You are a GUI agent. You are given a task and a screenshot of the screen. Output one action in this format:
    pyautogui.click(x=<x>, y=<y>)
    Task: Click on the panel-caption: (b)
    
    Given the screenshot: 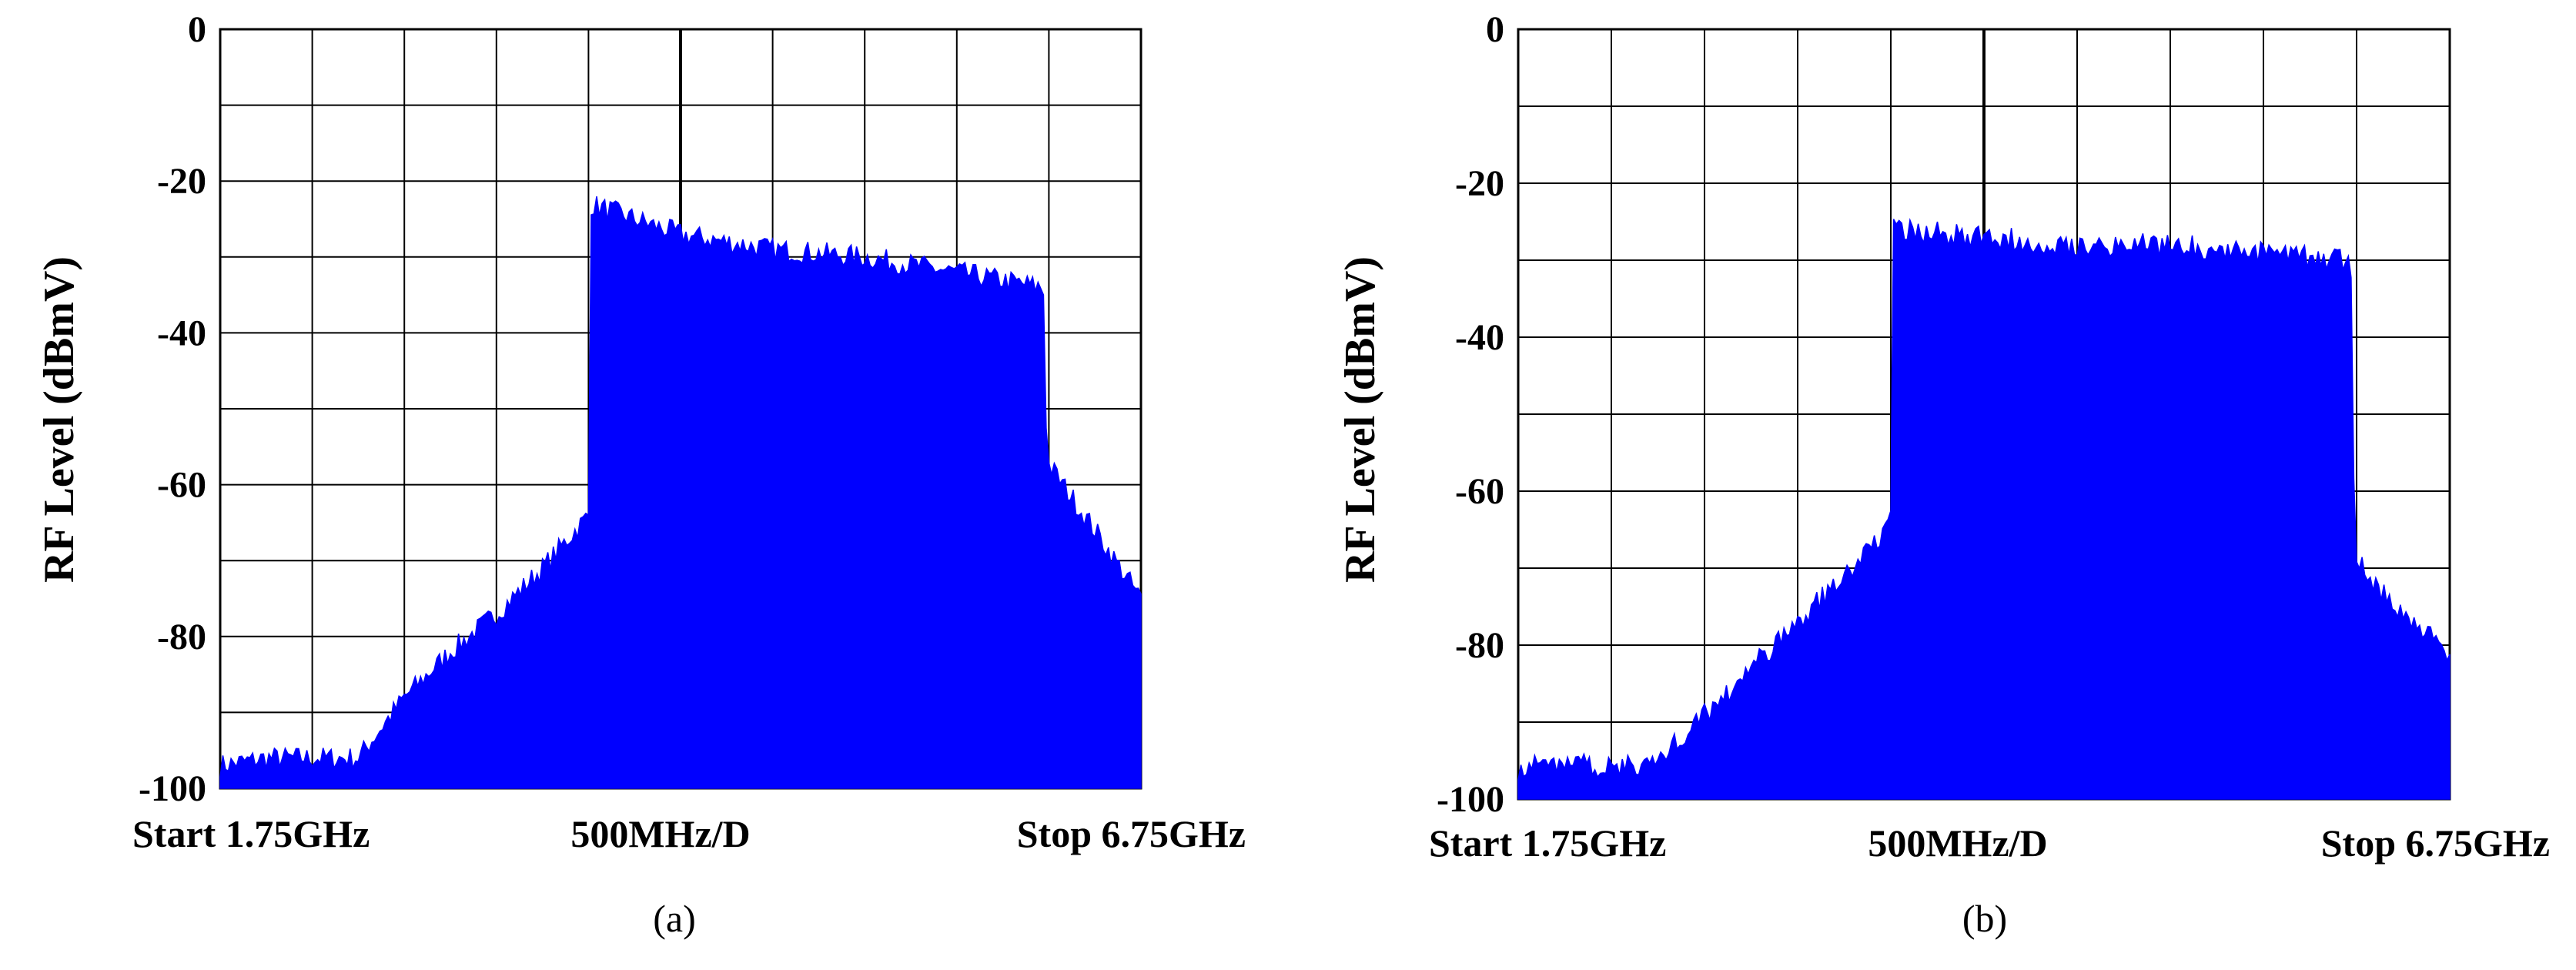 What is the action you would take?
    pyautogui.click(x=1985, y=919)
    